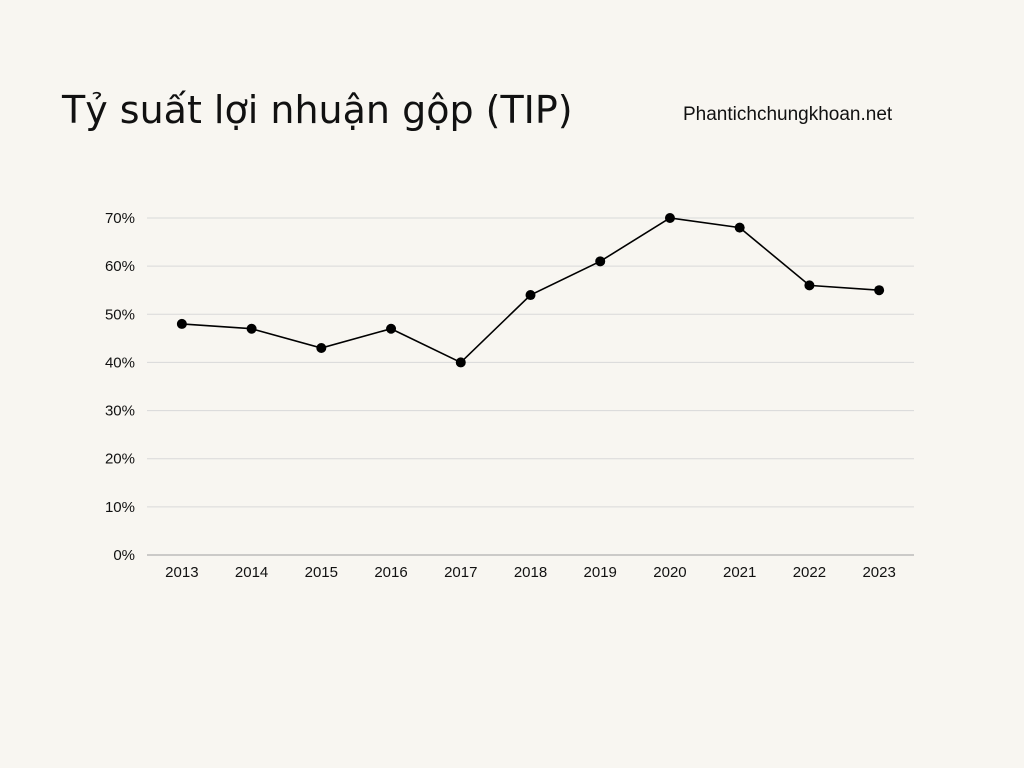 This screenshot has height=768, width=1024. Describe the element at coordinates (460, 362) in the screenshot. I see `data-point-2017` at that location.